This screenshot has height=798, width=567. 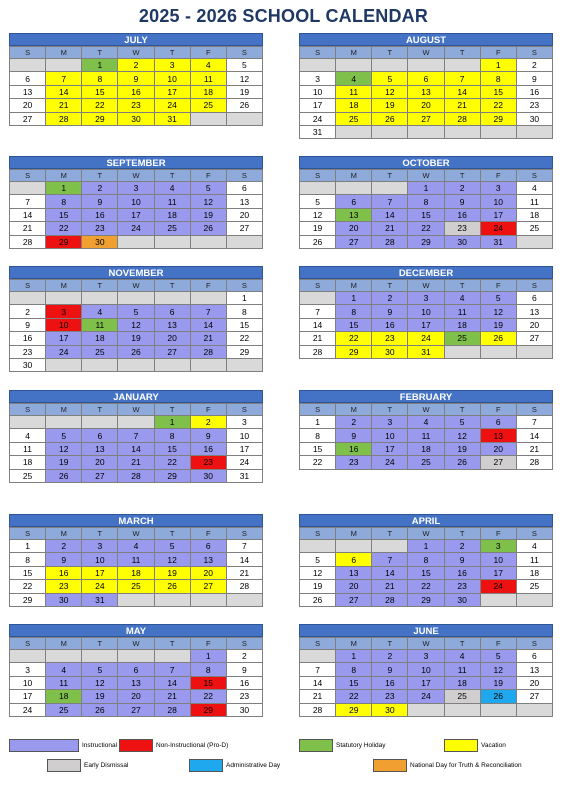 What do you see at coordinates (136, 105) in the screenshot?
I see `week-row: 20 21 22 23 24 25 26` at bounding box center [136, 105].